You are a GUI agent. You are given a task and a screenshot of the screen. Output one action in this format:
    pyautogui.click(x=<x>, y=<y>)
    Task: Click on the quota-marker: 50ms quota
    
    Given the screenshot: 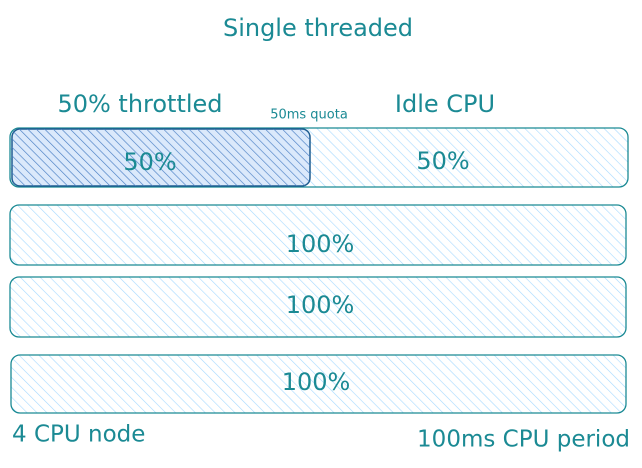 What is the action you would take?
    pyautogui.click(x=309, y=115)
    